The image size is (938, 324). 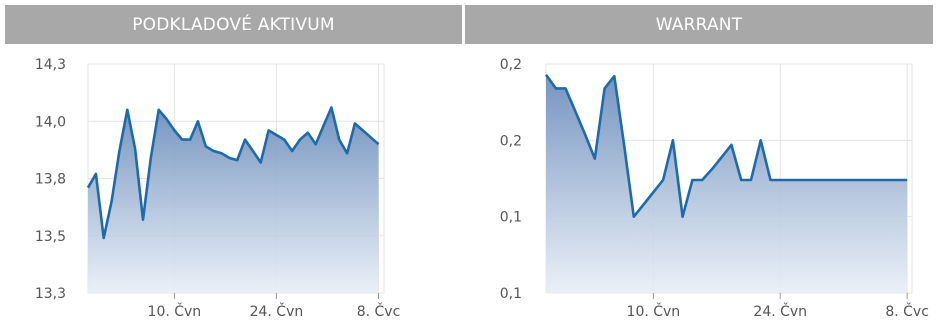 What do you see at coordinates (233, 24) in the screenshot?
I see `panel-title: PODKLADOVÉ AKTIVUM` at bounding box center [233, 24].